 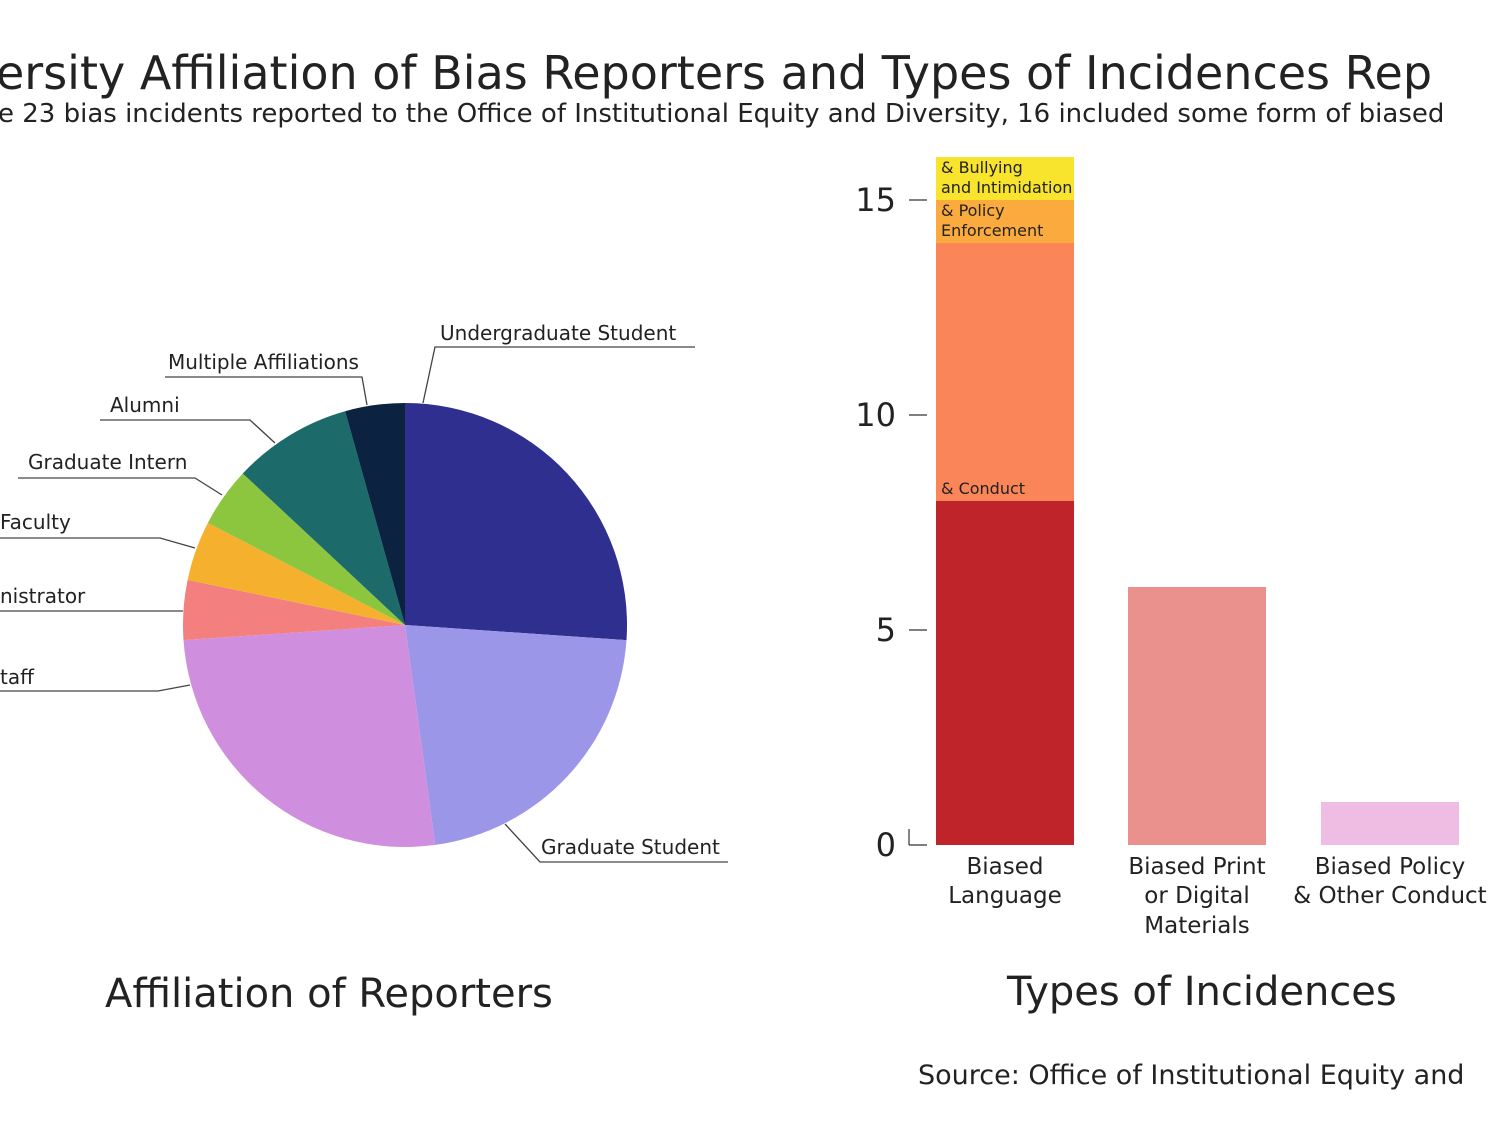 I want to click on y-tick-label: 10, so click(x=875, y=415).